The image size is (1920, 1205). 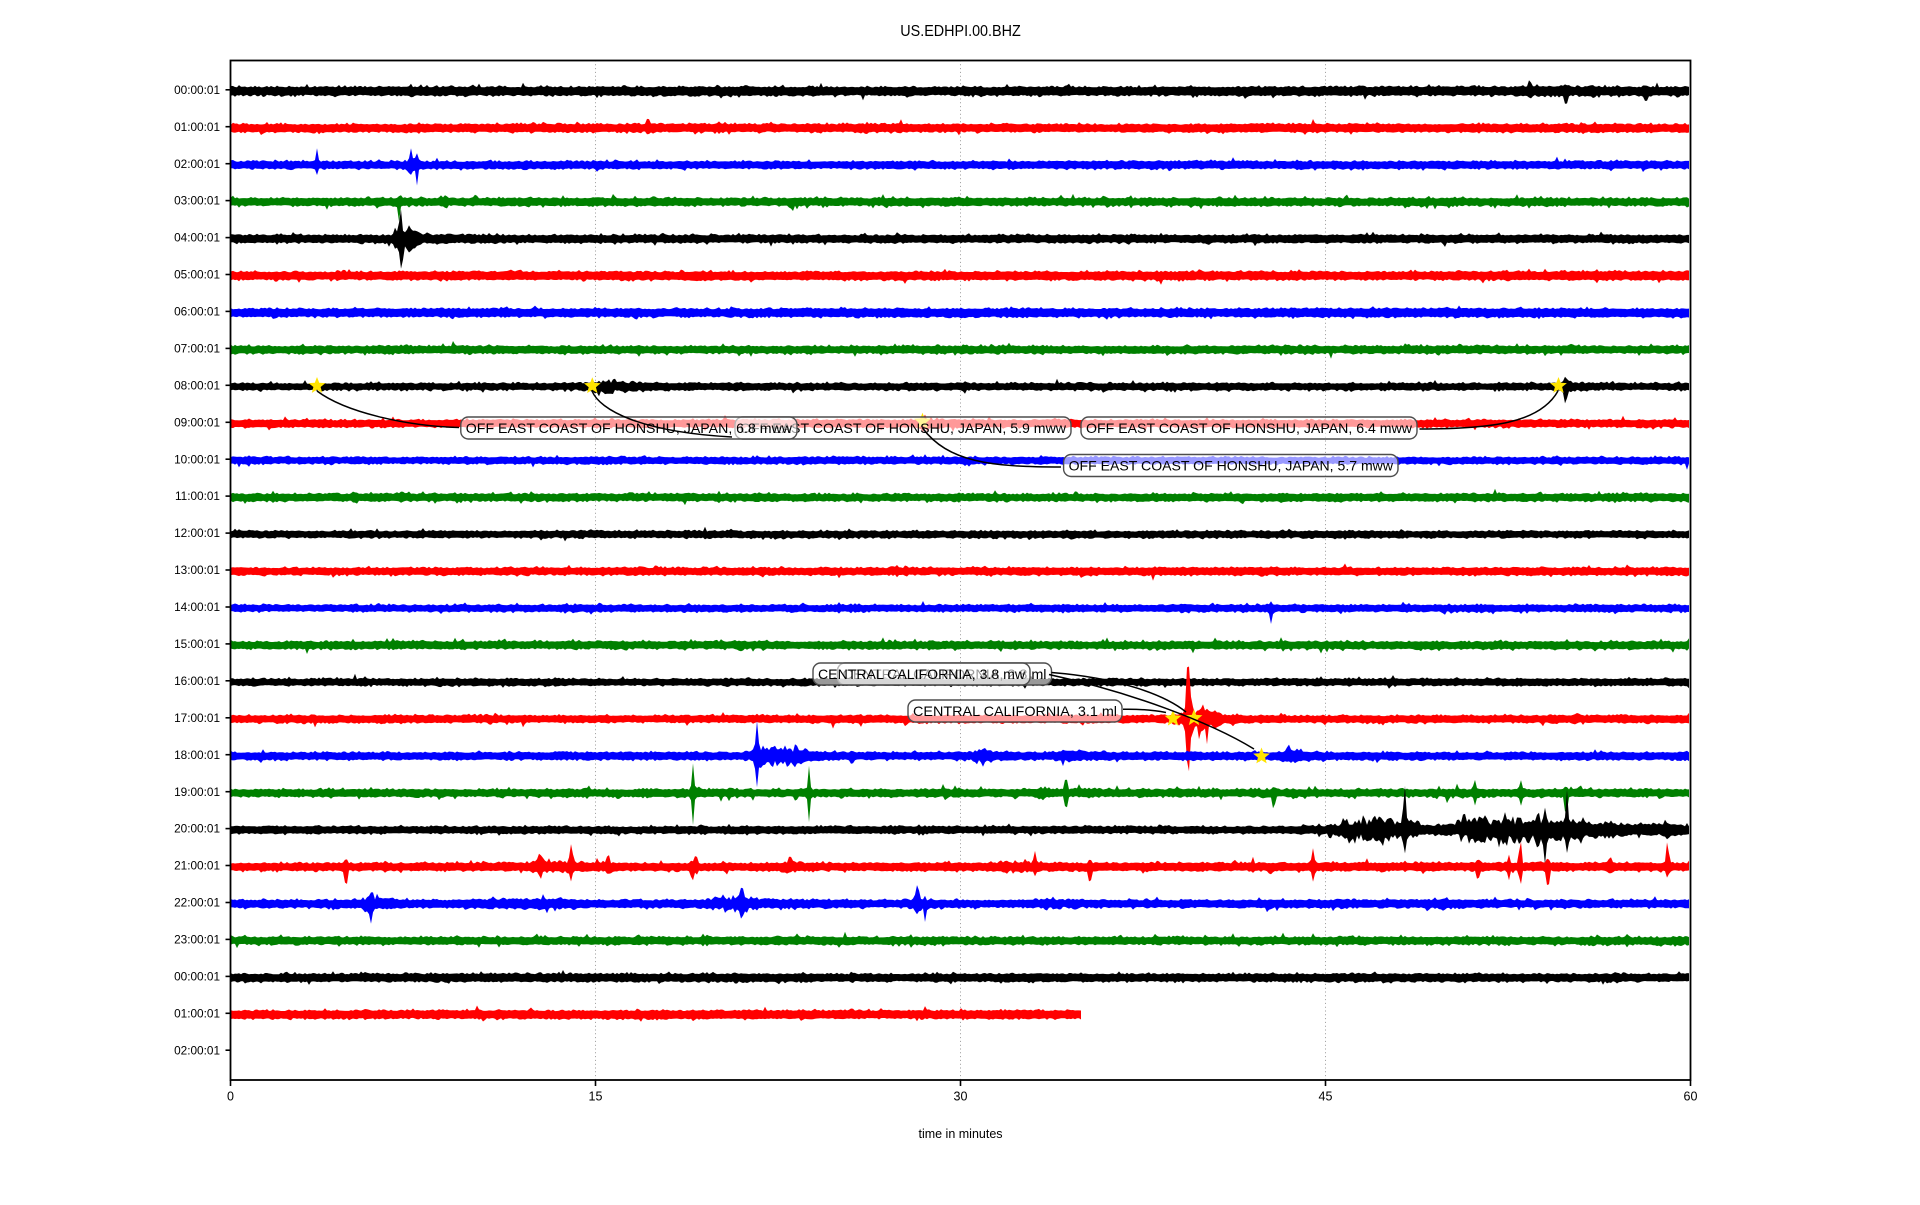 What do you see at coordinates (903, 428) in the screenshot?
I see `svg-text:OFF EAST COAST OF HONSHU, JAPA: OFF EAST COAST OF HONSHU, JAPAN, 5.9 mww` at bounding box center [903, 428].